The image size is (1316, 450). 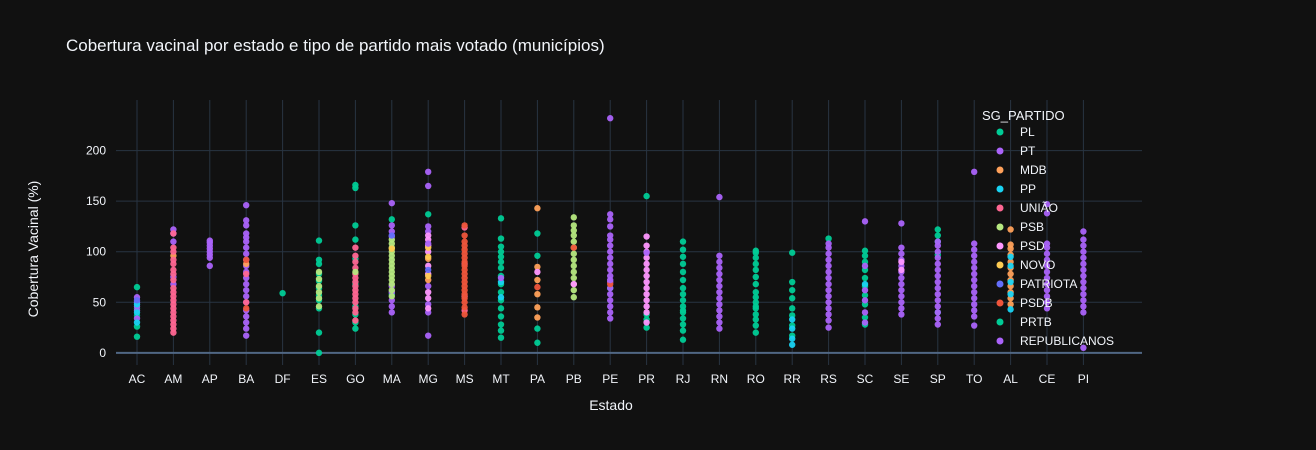 I want to click on x-tick-label: PA, so click(x=537, y=379).